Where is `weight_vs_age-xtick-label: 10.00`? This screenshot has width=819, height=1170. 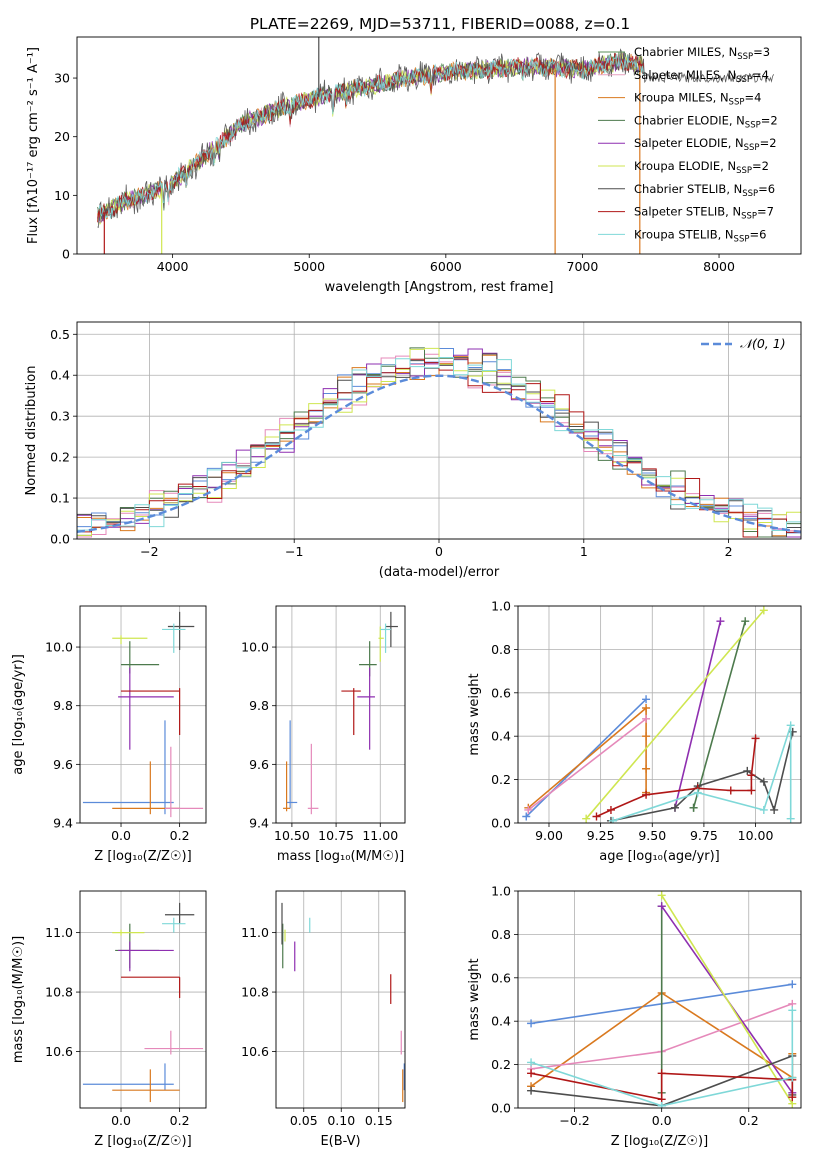 weight_vs_age-xtick-label: 10.00 is located at coordinates (756, 835).